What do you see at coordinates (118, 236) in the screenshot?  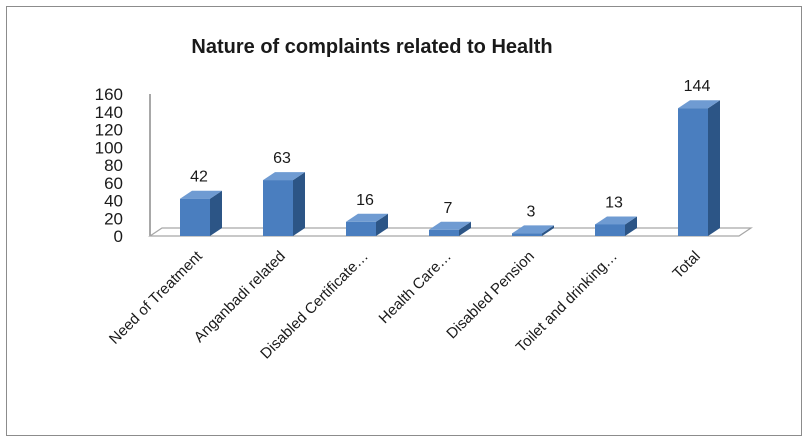 I see `y-tick-label: 0` at bounding box center [118, 236].